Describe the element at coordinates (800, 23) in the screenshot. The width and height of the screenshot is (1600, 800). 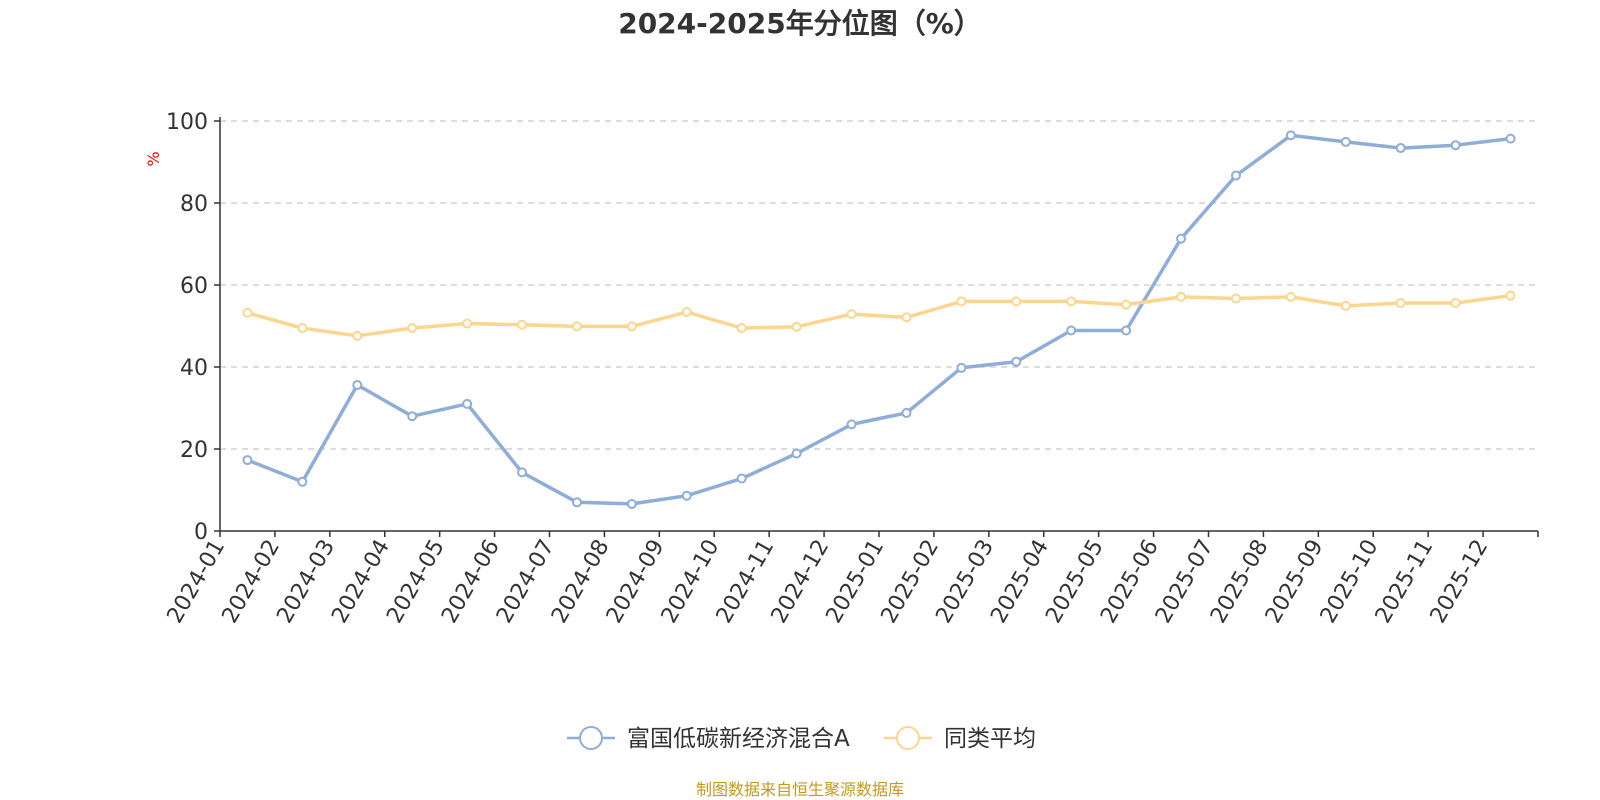
I see `chart-title: 2024-2025年分位图（%）` at that location.